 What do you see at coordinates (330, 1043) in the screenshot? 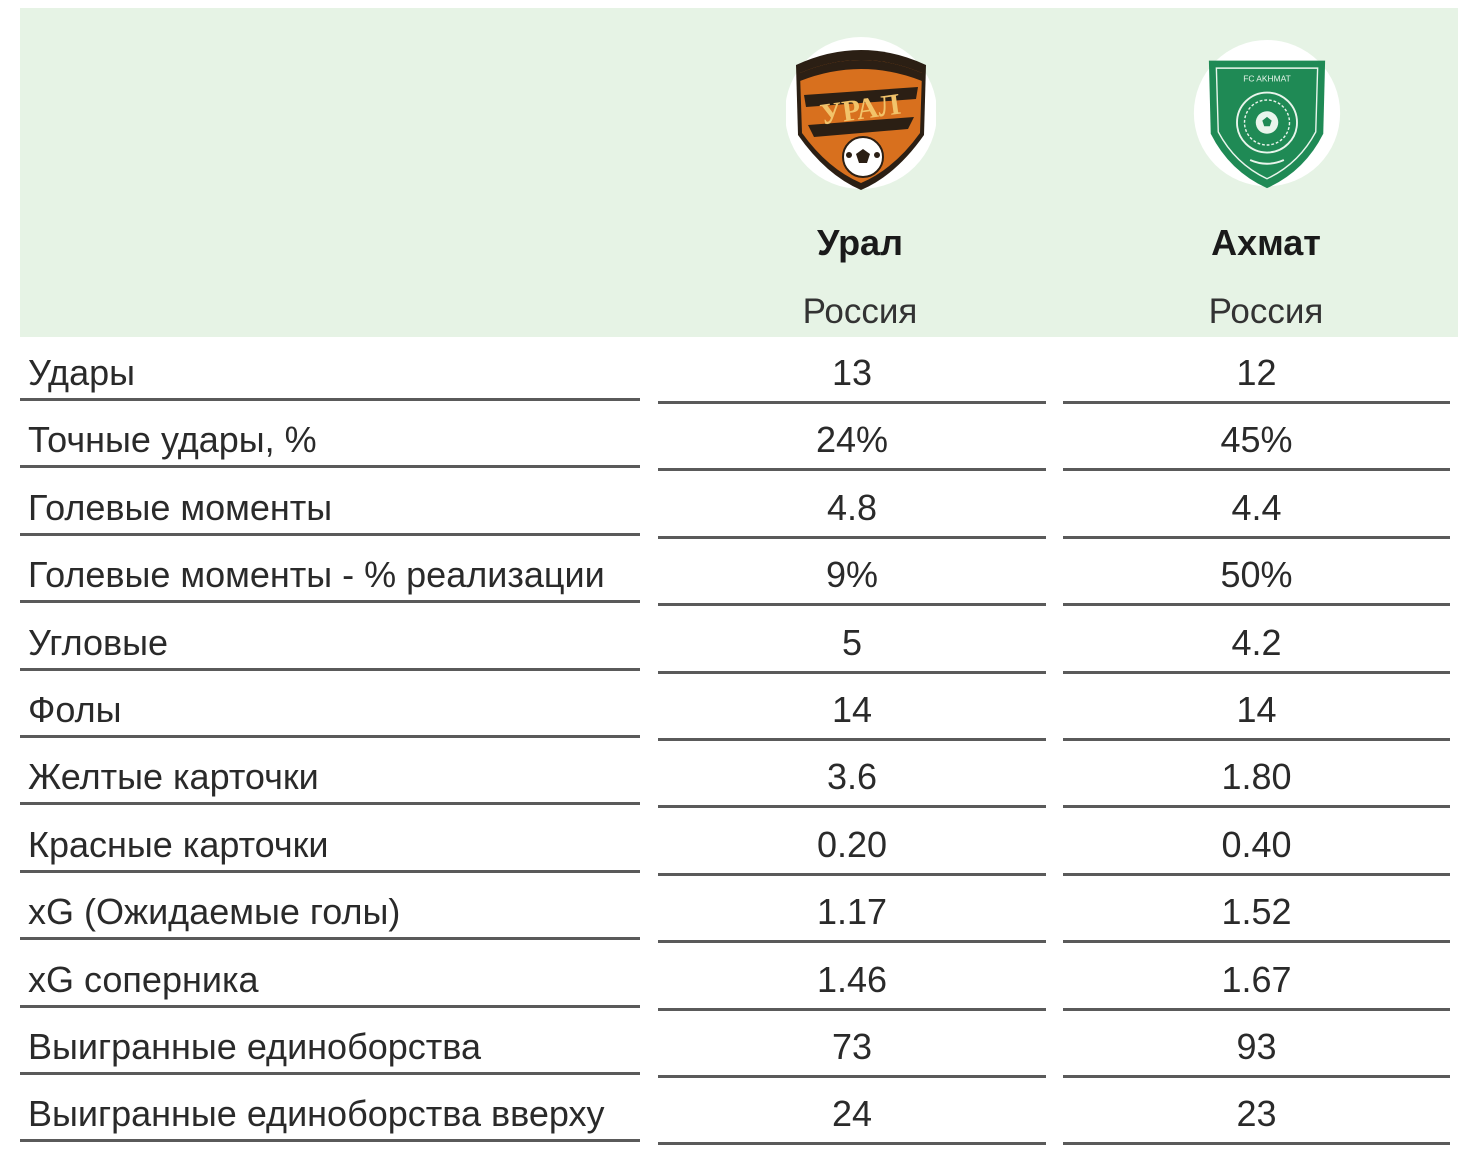
I see `stat-label: Выигранные единоборства` at bounding box center [330, 1043].